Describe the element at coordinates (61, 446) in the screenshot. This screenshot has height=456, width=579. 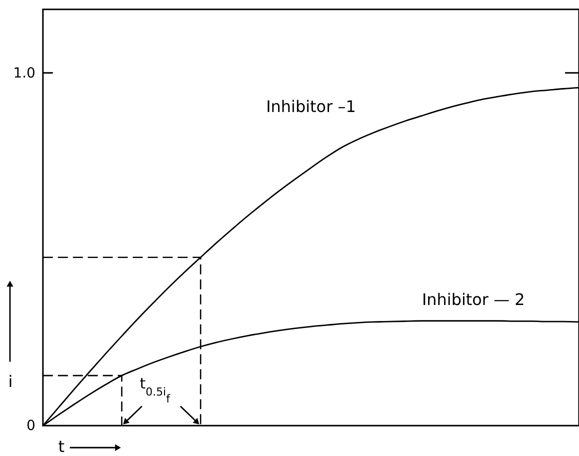
I see `x-axis-title: t` at that location.